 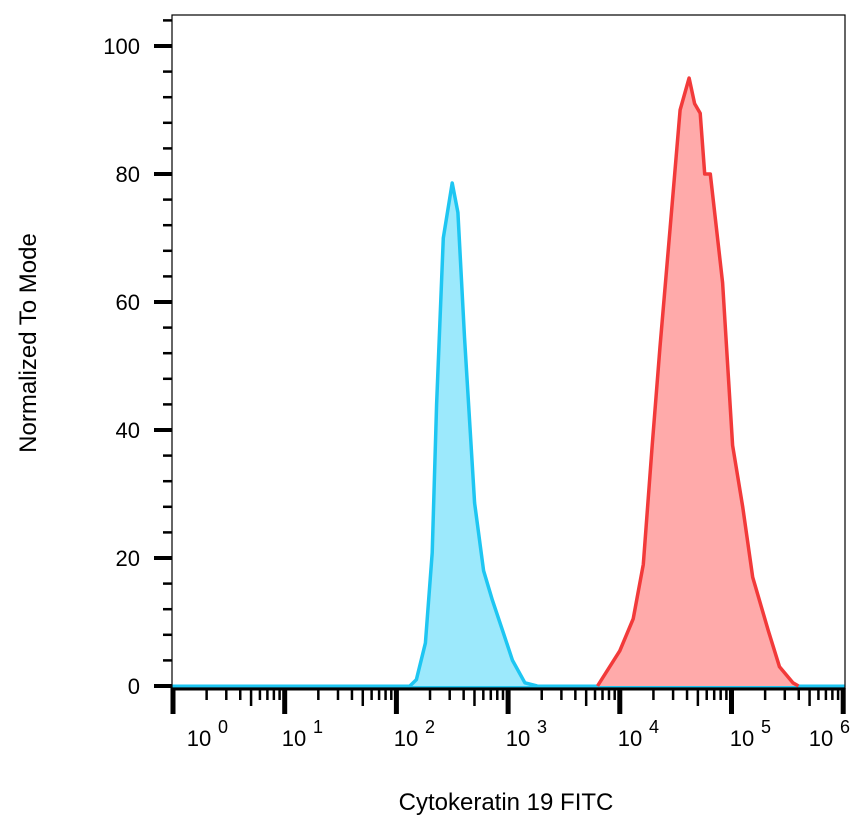 I want to click on x-tick-label: 10 6, so click(x=829, y=734).